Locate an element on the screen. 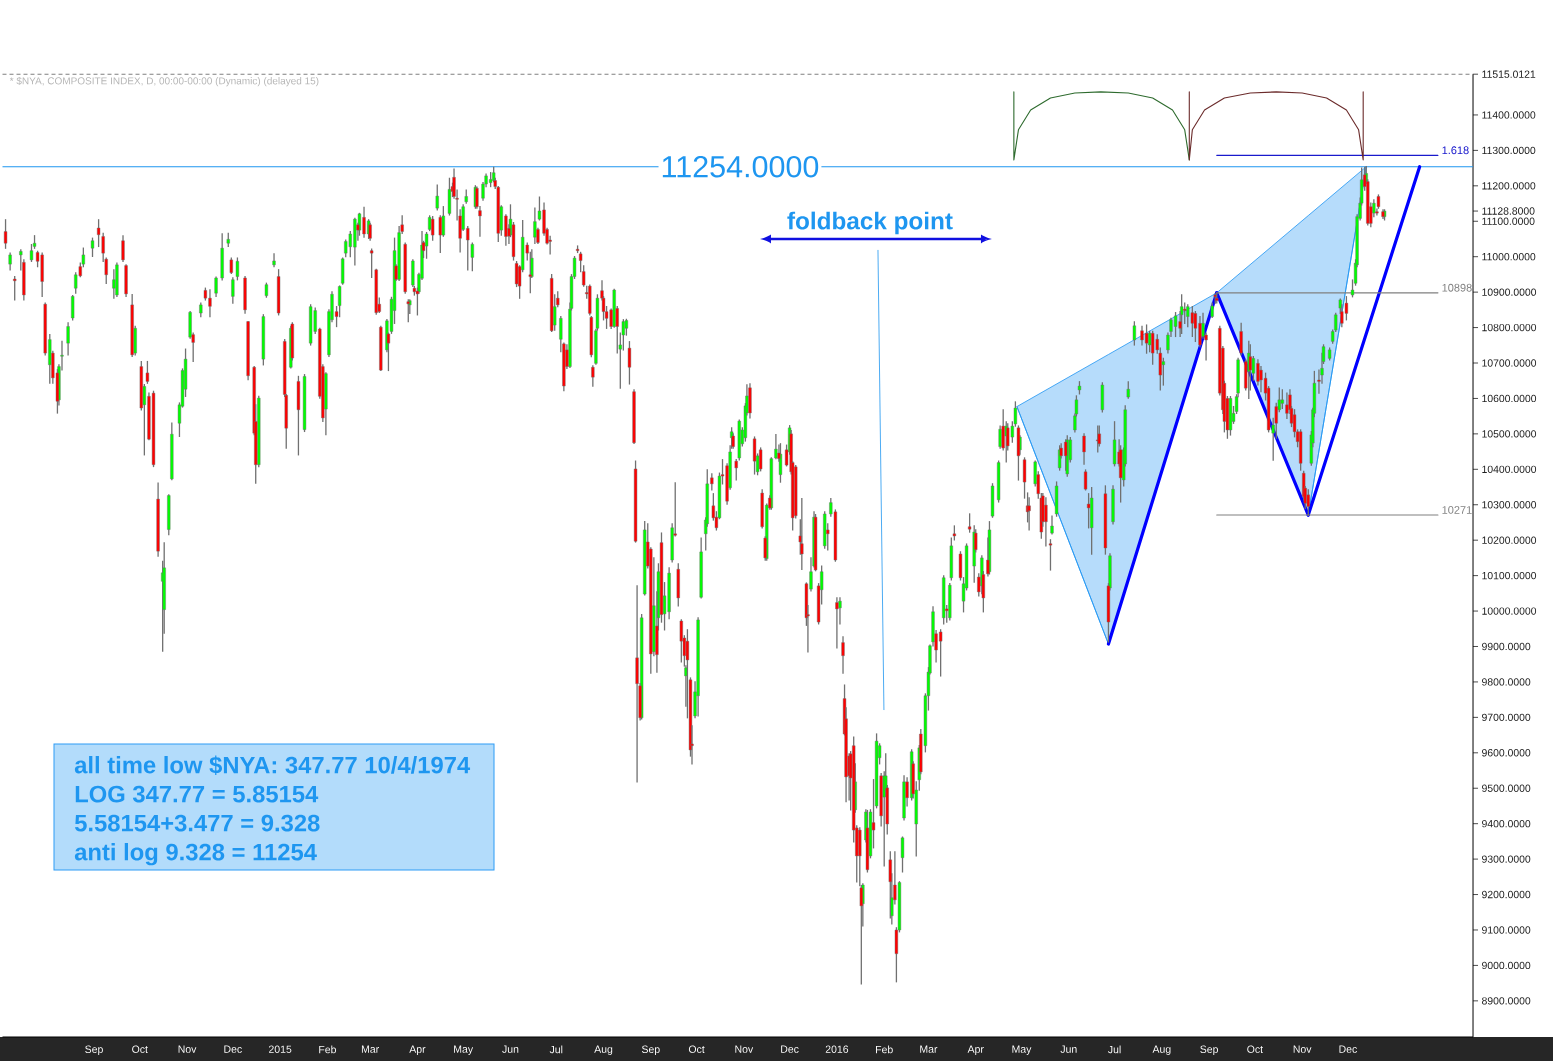 The width and height of the screenshot is (1553, 1061). annotation: anti log 9.328 = 11254 is located at coordinates (195, 854).